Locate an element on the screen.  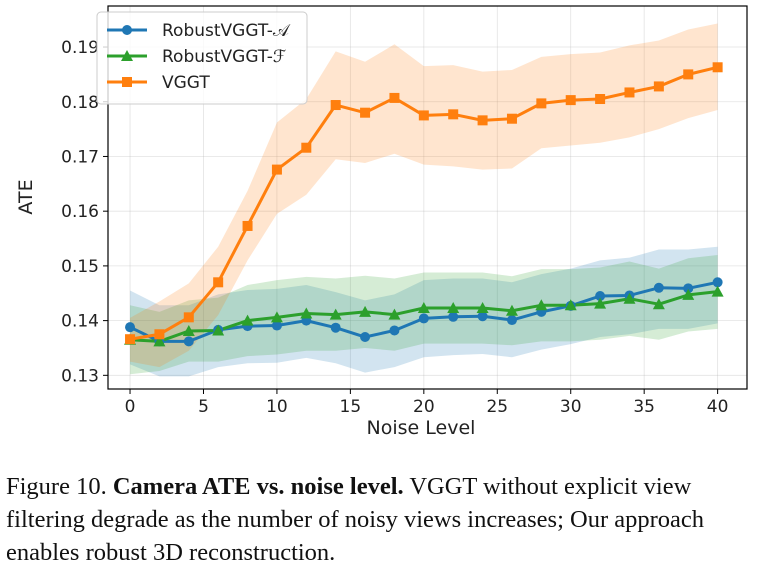
caption-title: Camera ATE vs. noise level. is located at coordinates (258, 486).